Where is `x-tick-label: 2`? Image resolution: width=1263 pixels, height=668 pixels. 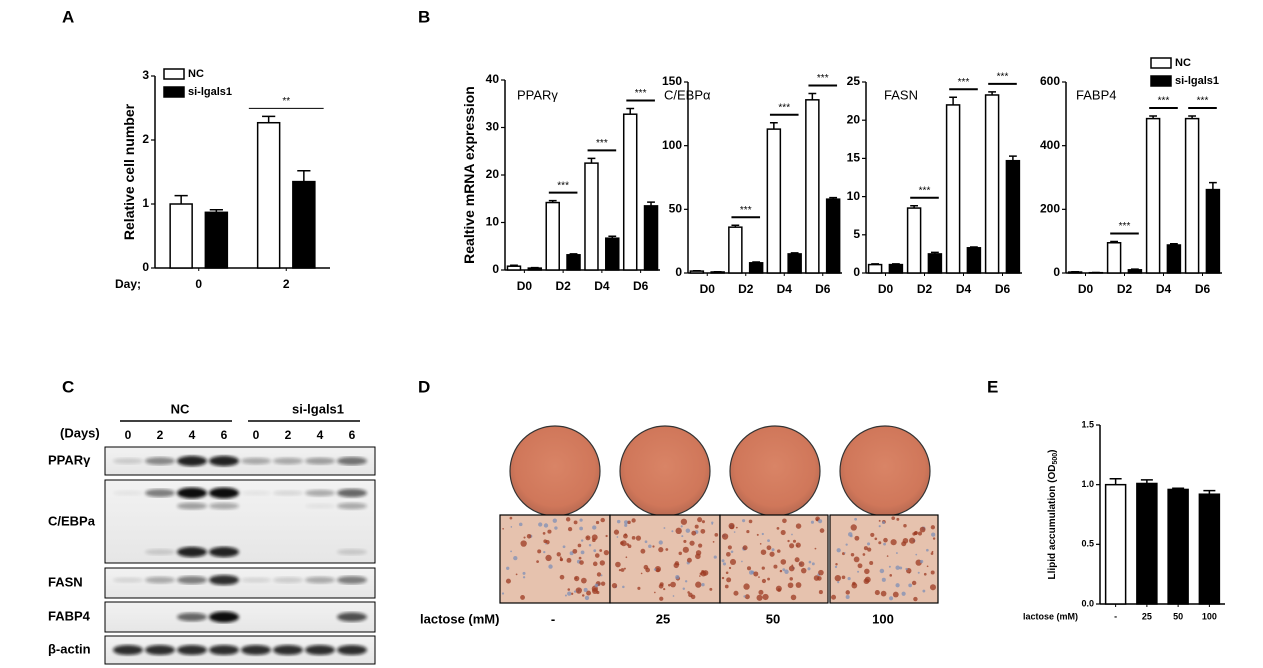 x-tick-label: 2 is located at coordinates (286, 284).